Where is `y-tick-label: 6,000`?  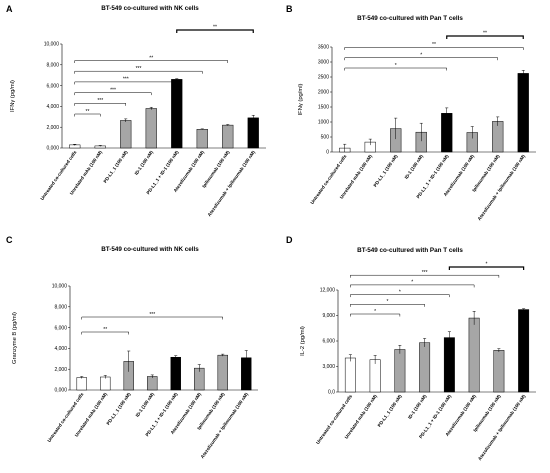
y-tick-label: 6,000 is located at coordinates (60, 328).